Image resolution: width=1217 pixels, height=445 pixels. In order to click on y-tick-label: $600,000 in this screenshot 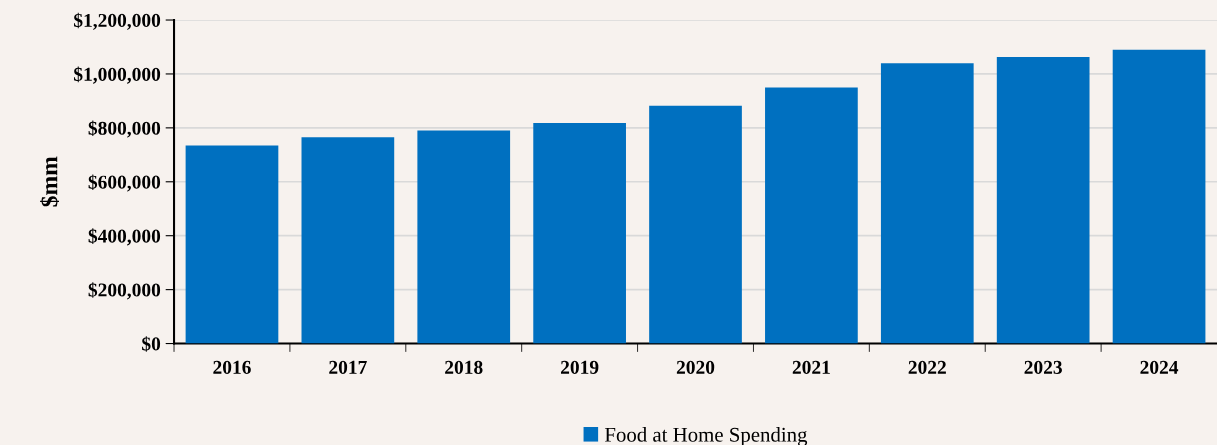, I will do `click(124, 183)`.